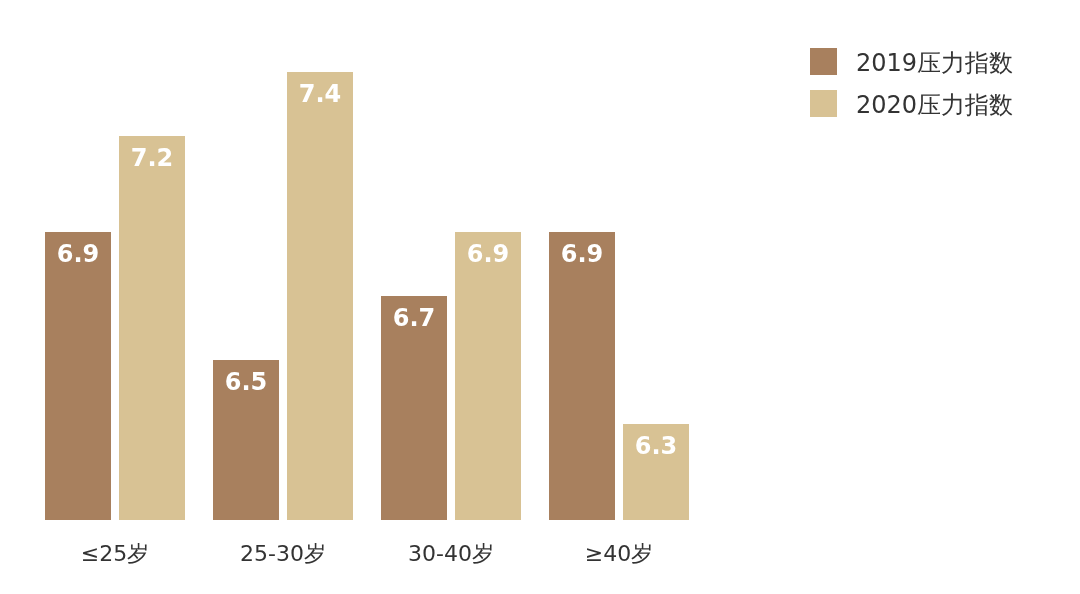 The width and height of the screenshot is (1080, 594). Describe the element at coordinates (320, 94) in the screenshot. I see `data-label: 7.4` at that location.